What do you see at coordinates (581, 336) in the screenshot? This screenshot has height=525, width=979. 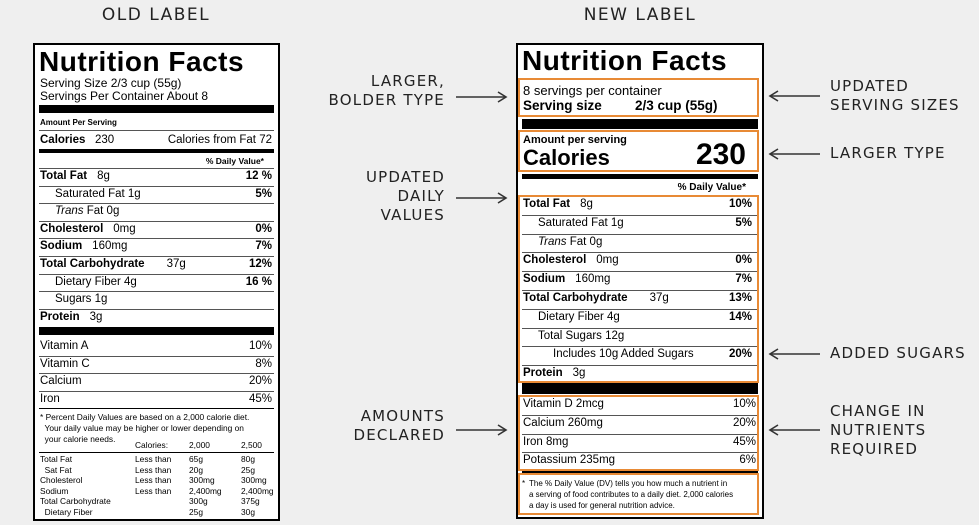 I see `nutrient-row: Total Sugars 12g` at bounding box center [581, 336].